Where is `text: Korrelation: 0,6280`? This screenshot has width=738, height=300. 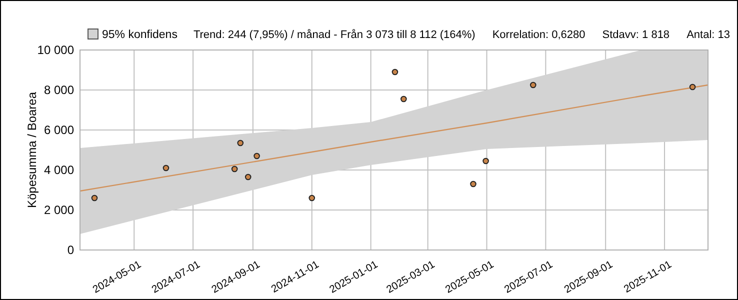 text: Korrelation: 0,6280 is located at coordinates (539, 35).